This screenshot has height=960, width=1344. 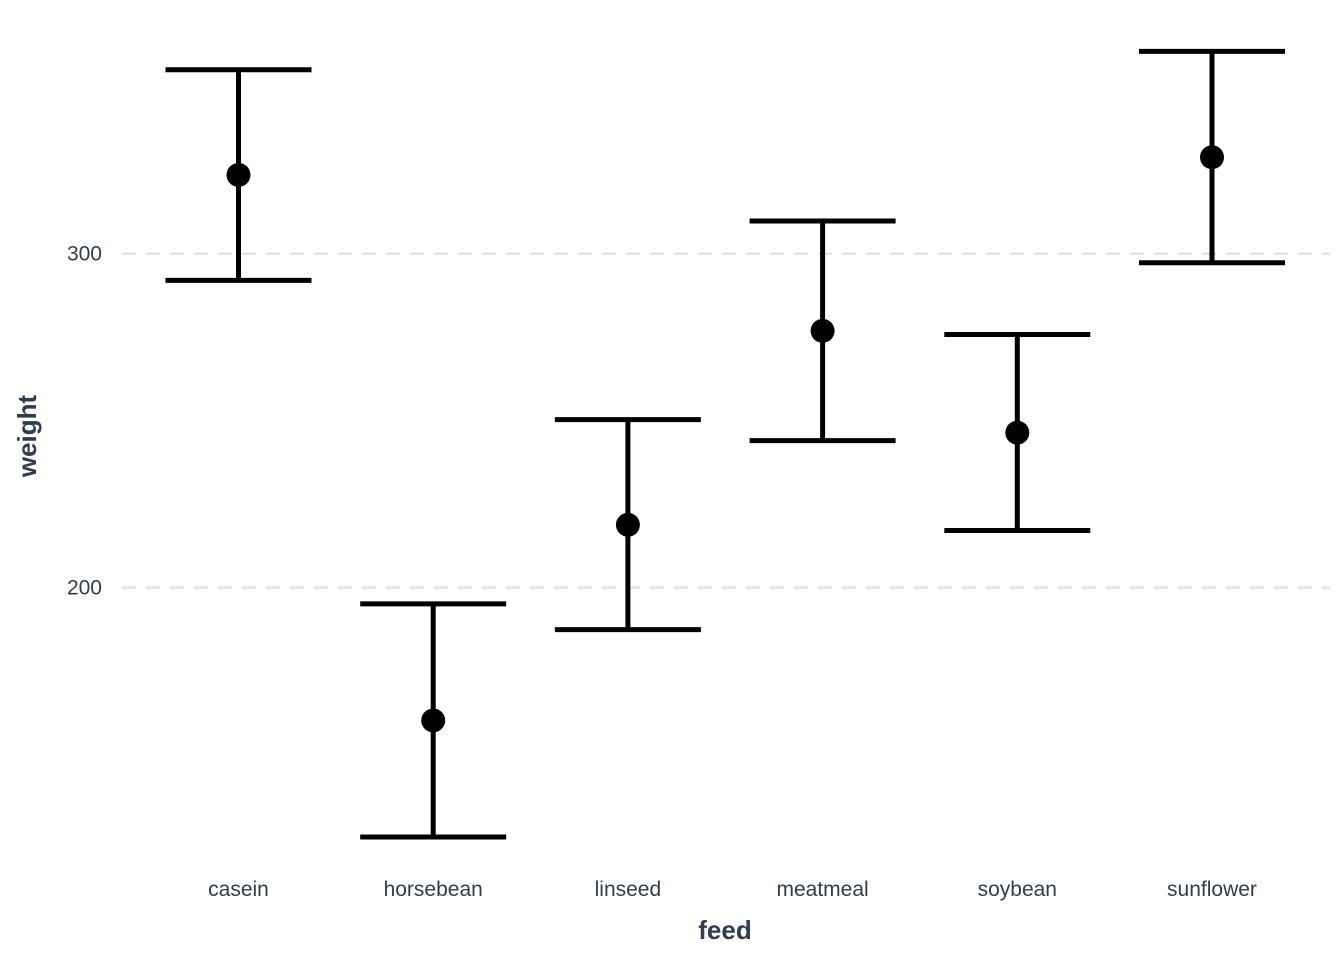 What do you see at coordinates (433, 889) in the screenshot?
I see `x-tick-label-horsebean: horsebean` at bounding box center [433, 889].